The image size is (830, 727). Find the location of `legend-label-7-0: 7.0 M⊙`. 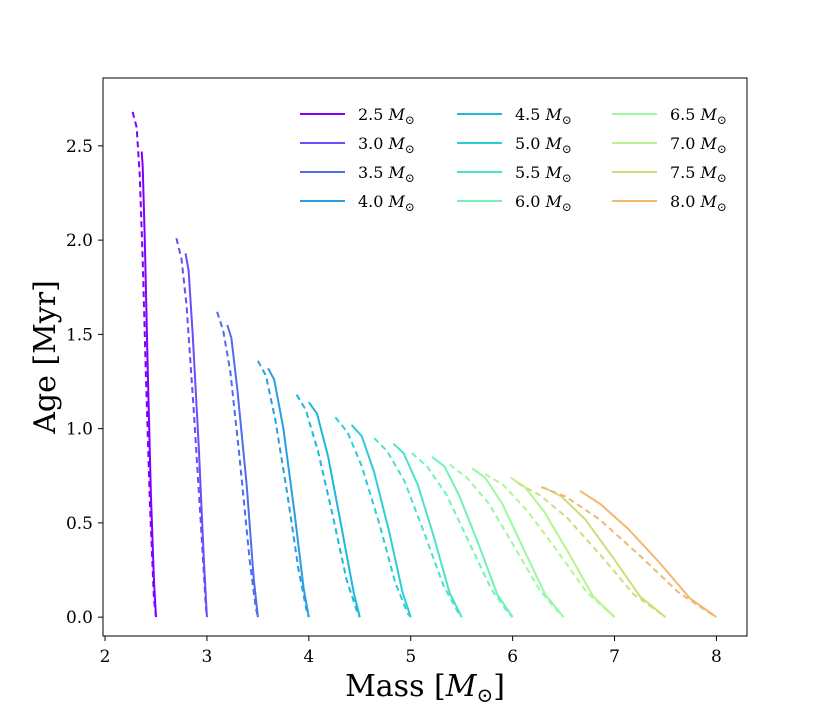

legend-label-7-0: 7.0 M⊙ is located at coordinates (698, 145).